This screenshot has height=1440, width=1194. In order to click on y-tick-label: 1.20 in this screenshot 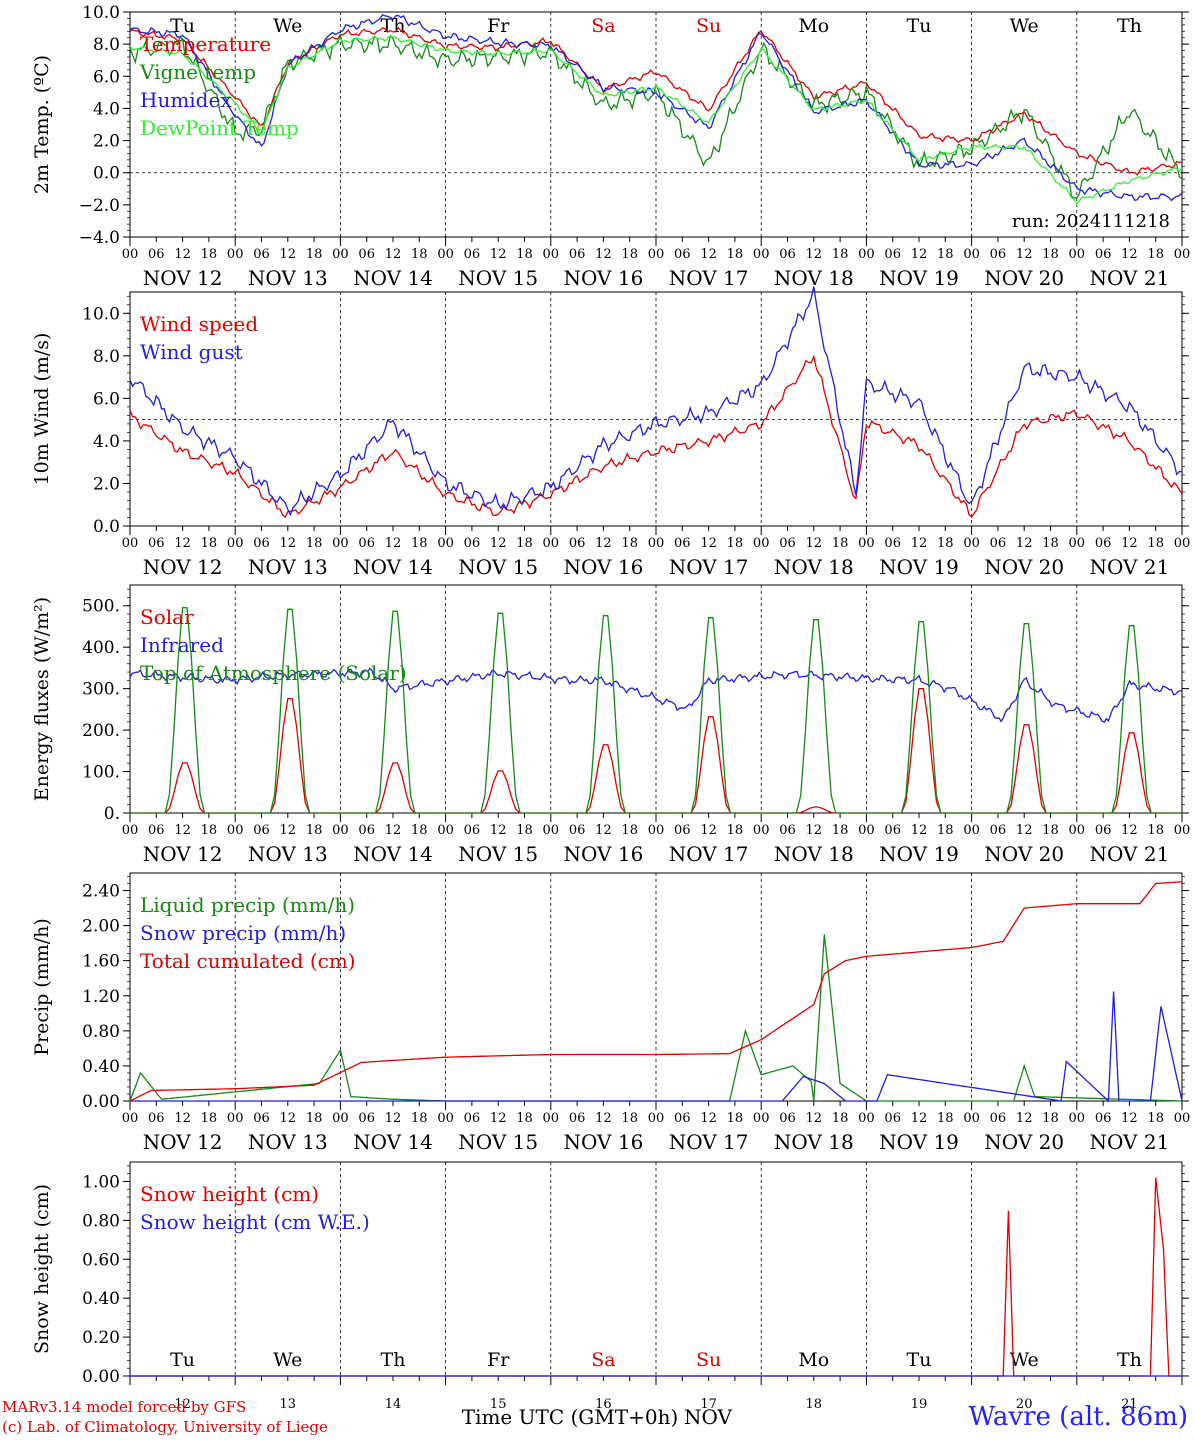, I will do `click(101, 997)`.